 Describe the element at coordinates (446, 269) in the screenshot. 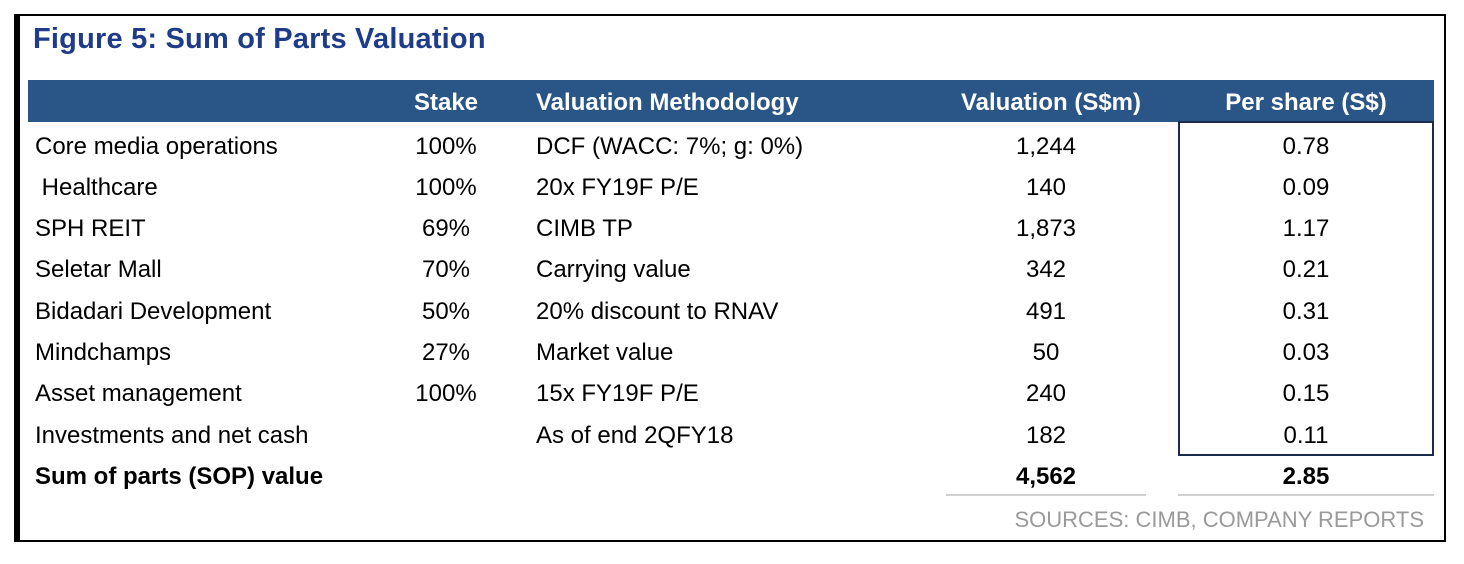

I see `row-stake: 70%` at that location.